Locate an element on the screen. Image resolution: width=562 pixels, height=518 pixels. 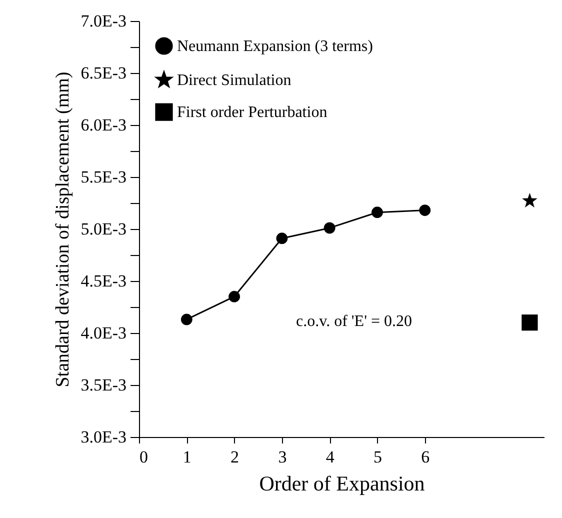
x-tick-label: 5 is located at coordinates (377, 457).